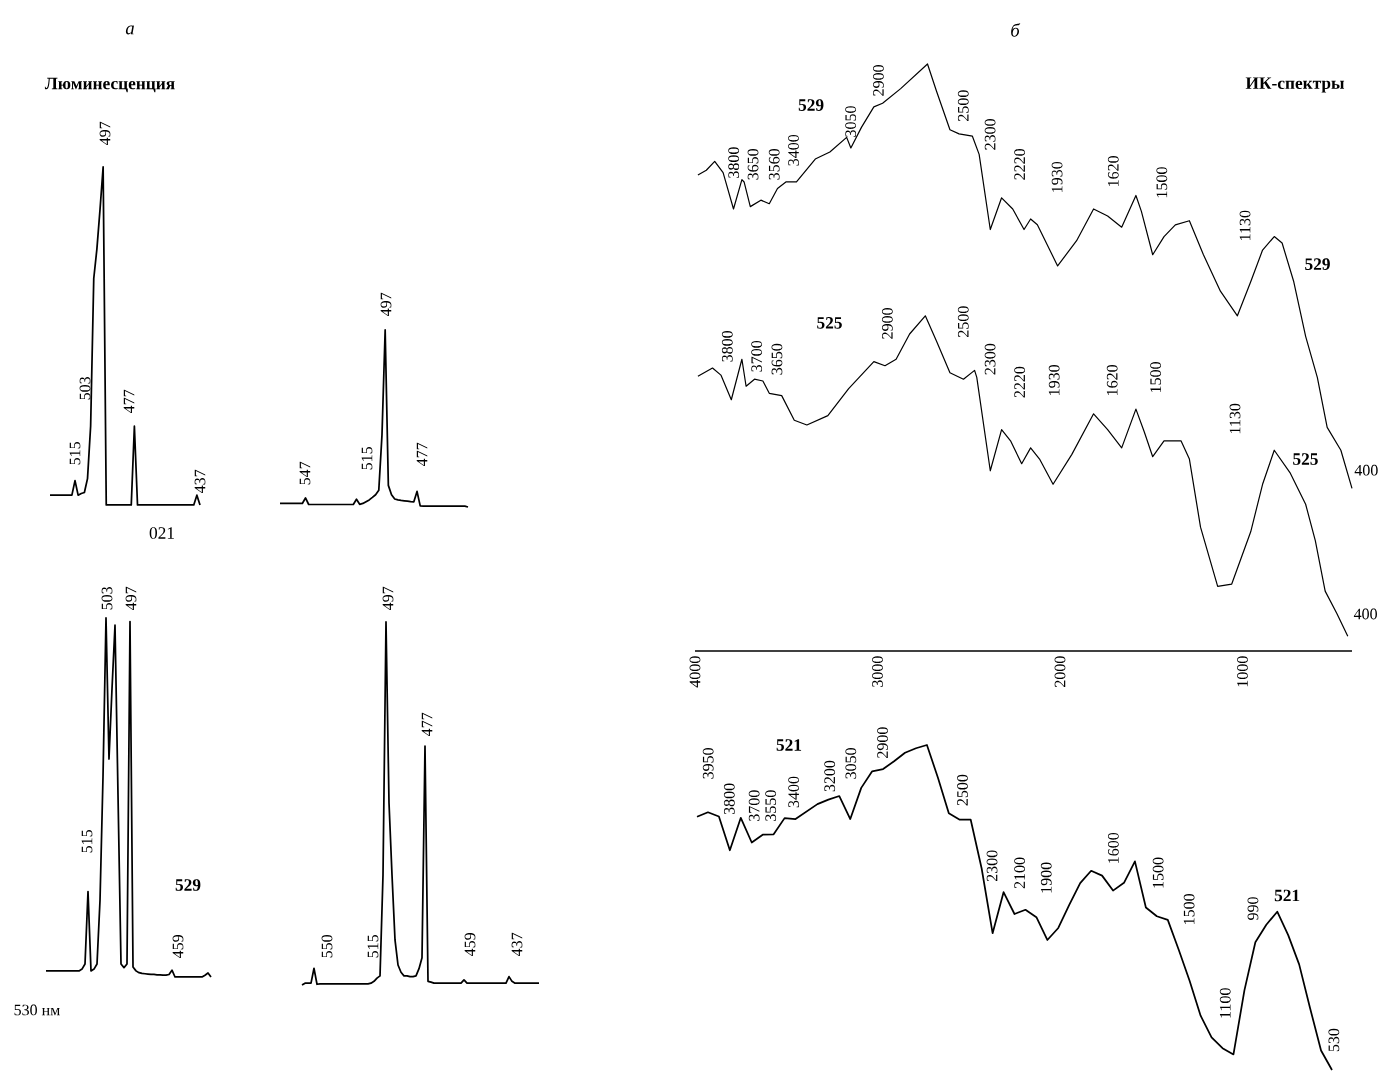 The height and width of the screenshot is (1077, 1400). Describe the element at coordinates (1046, 877) in the screenshot. I see `annotation: 1900` at that location.